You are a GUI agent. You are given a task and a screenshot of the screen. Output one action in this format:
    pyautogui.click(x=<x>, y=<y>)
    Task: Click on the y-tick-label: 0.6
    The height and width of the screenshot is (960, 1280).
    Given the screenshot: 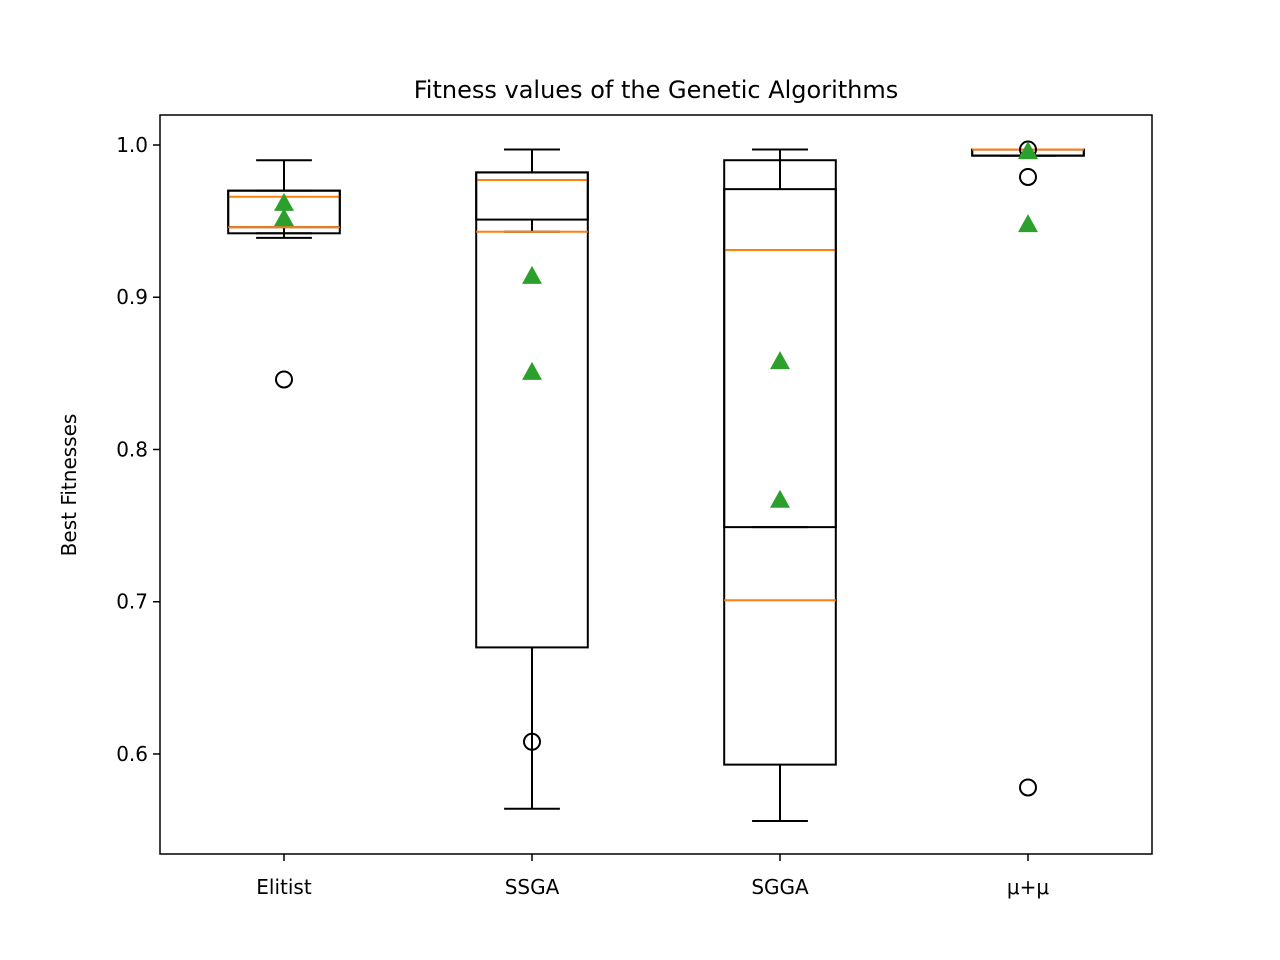 What is the action you would take?
    pyautogui.click(x=132, y=754)
    